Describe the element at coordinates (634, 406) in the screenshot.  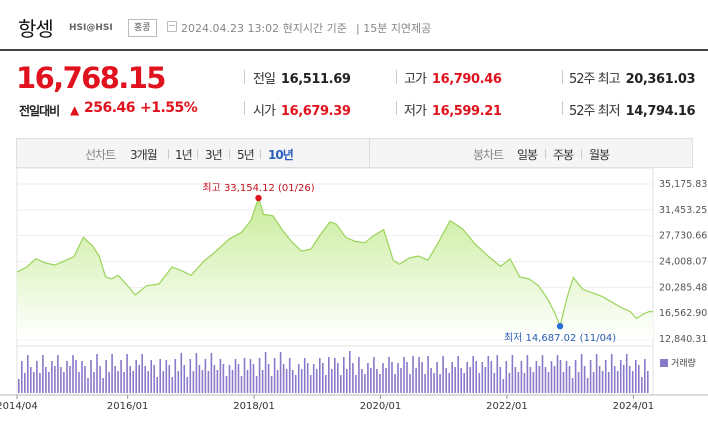
I see `x-tick-label: 2024/01` at that location.